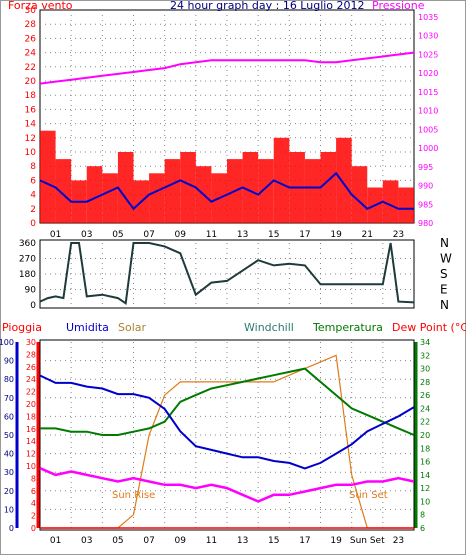 The image size is (466, 555). I want to click on pioggia-tick: 18, so click(31, 416).